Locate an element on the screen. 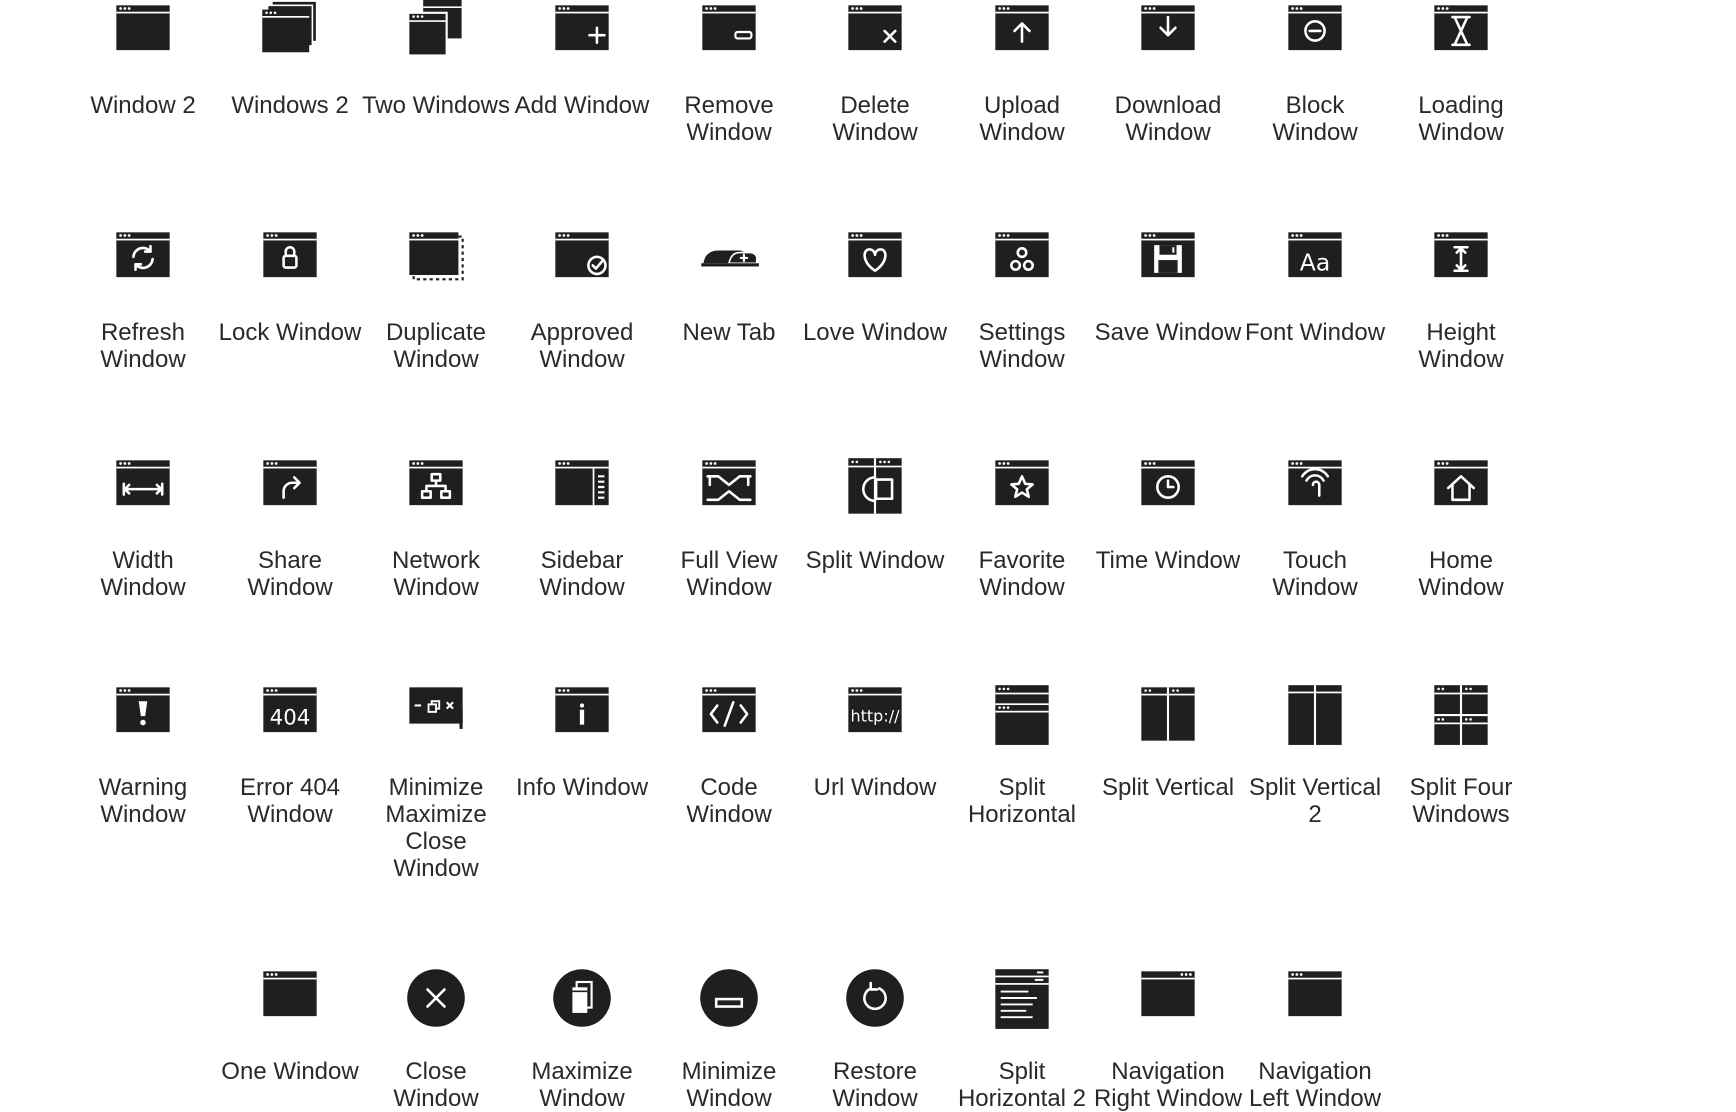  icon-label: Windows 2 is located at coordinates (290, 105).